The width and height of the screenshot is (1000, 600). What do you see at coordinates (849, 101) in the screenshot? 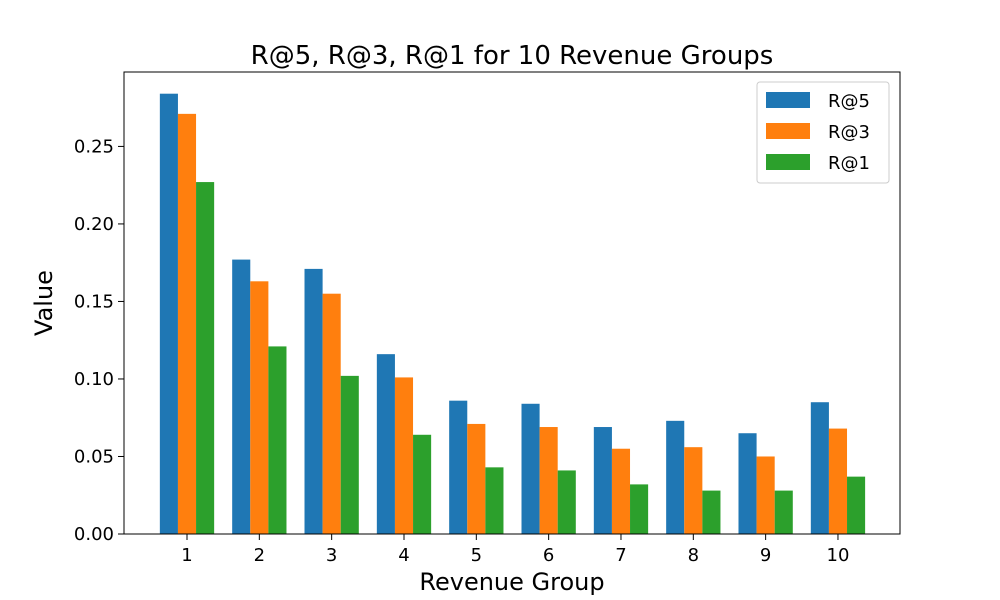
I see `legend-label-R5: R@5` at bounding box center [849, 101].